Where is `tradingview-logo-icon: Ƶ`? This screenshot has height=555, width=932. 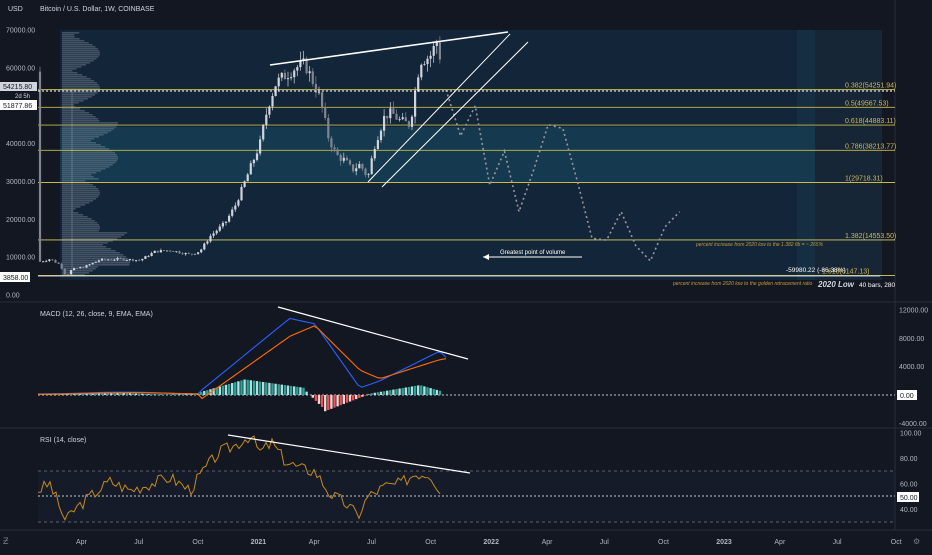 tradingview-logo-icon: Ƶ is located at coordinates (6, 541).